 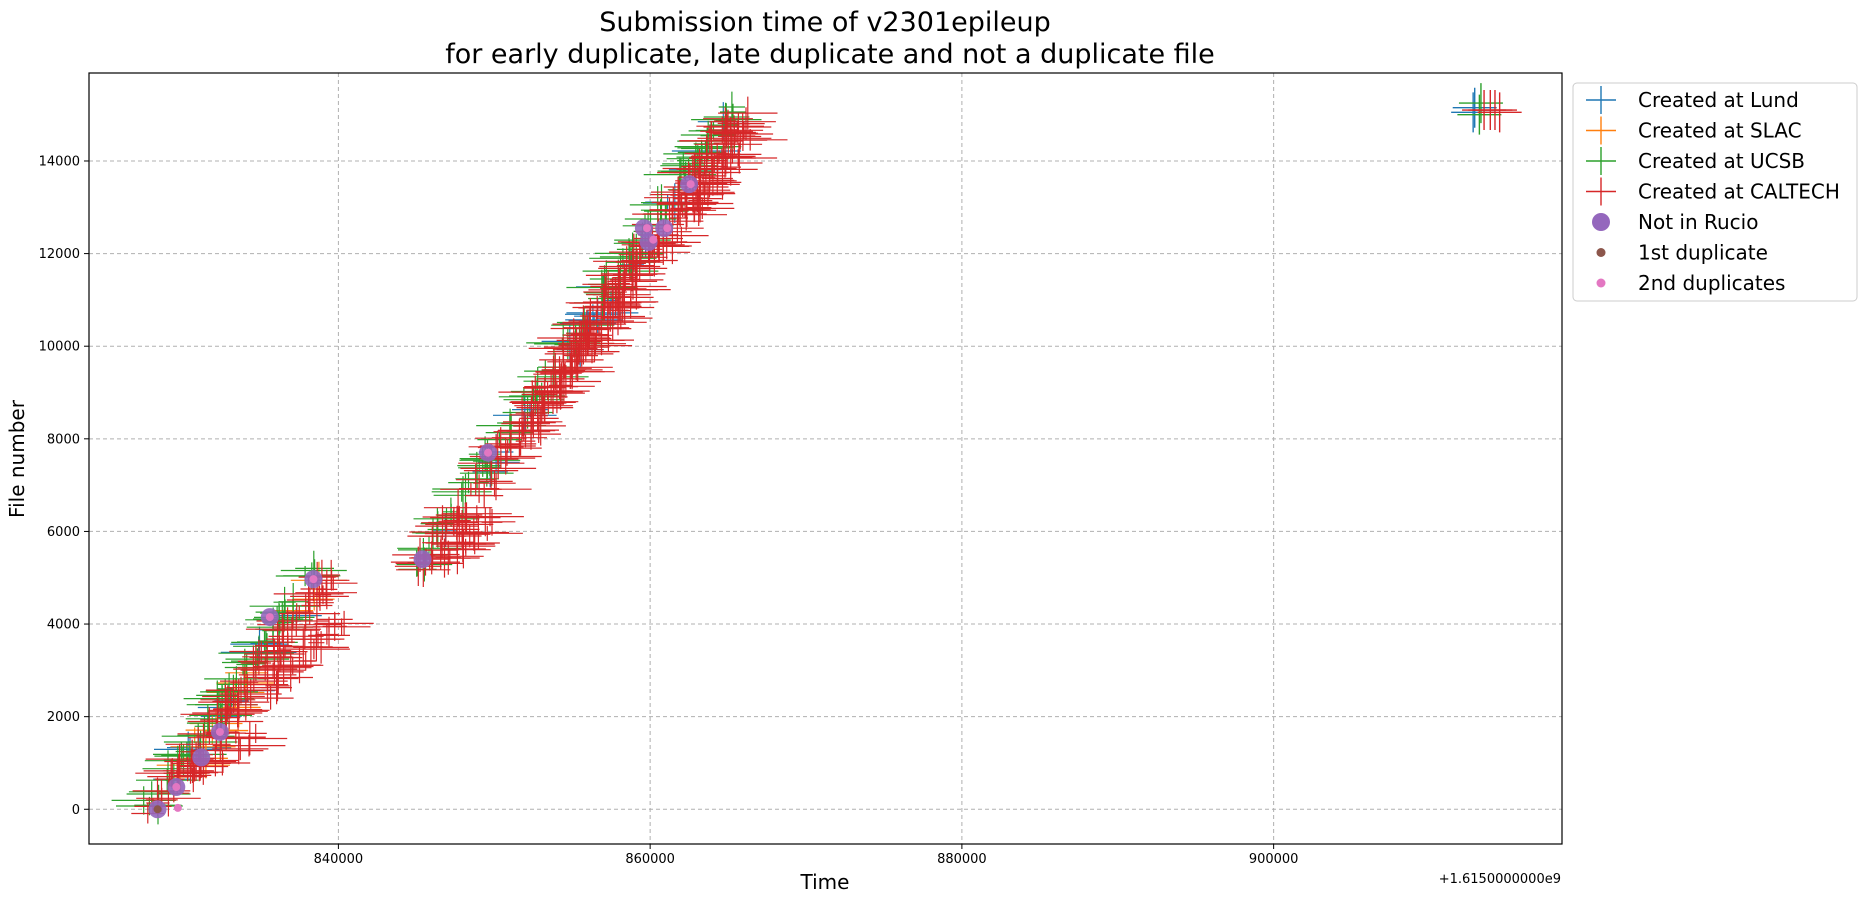 I want to click on legend-label-2nd-duplicates: 2nd duplicates, so click(x=1711, y=283).